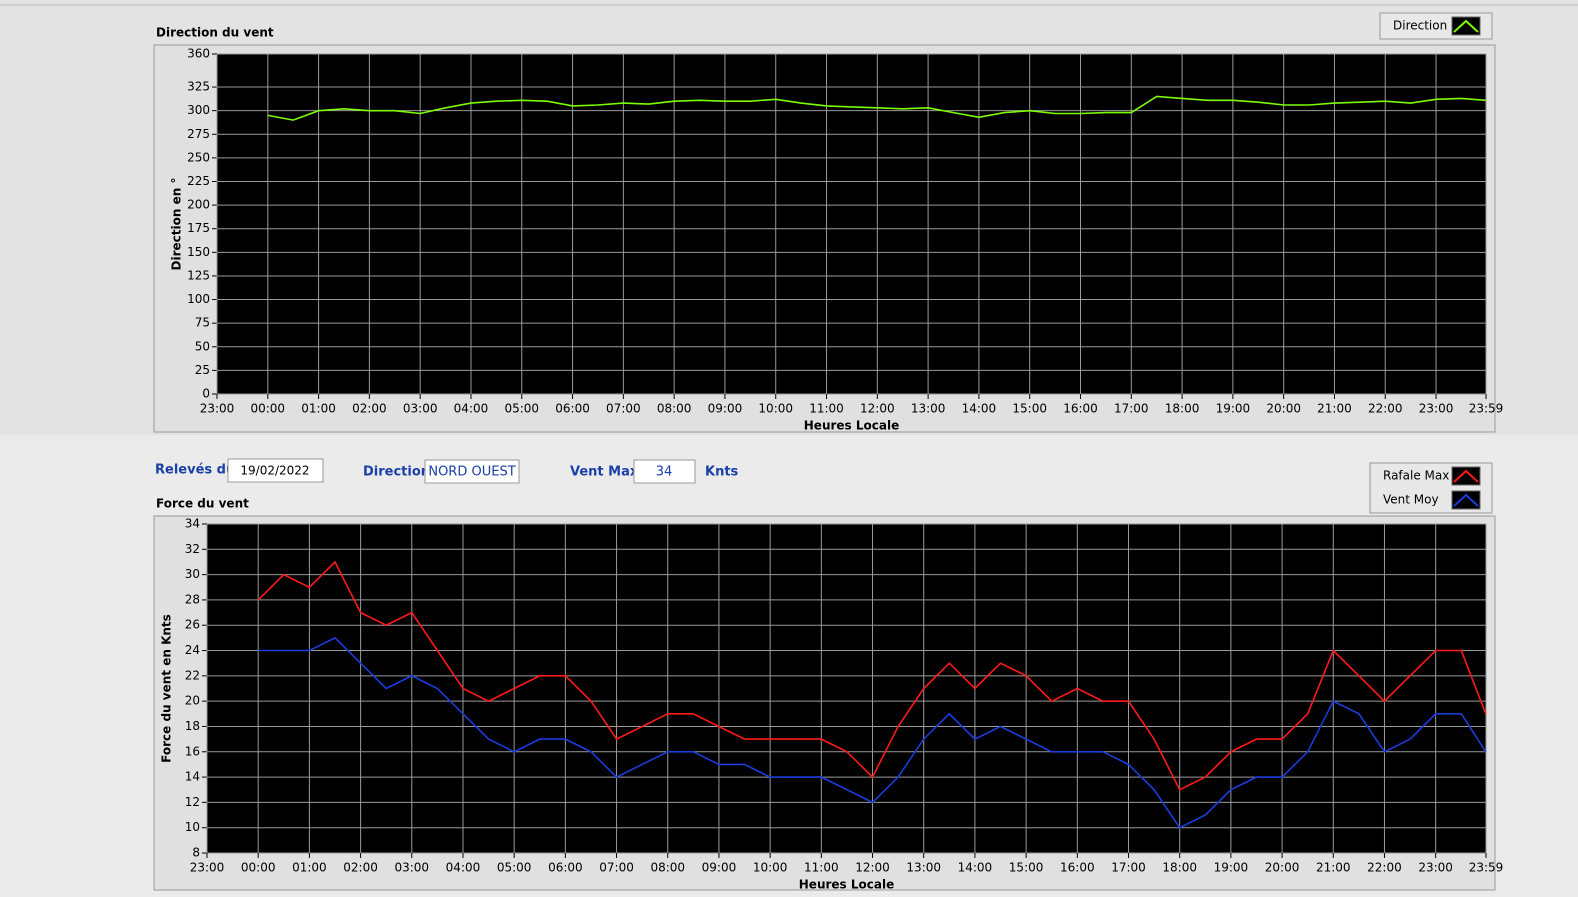 This screenshot has height=897, width=1578. Describe the element at coordinates (604, 472) in the screenshot. I see `vent-max-label: Vent Max` at that location.